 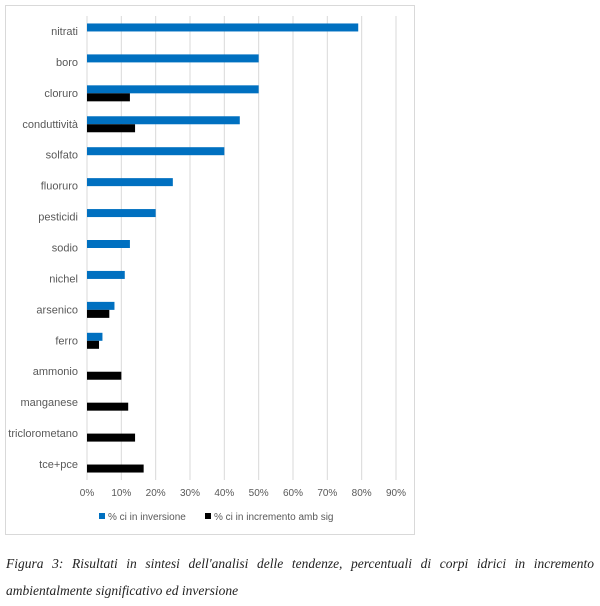 I want to click on category-label: sodio, so click(x=65, y=249).